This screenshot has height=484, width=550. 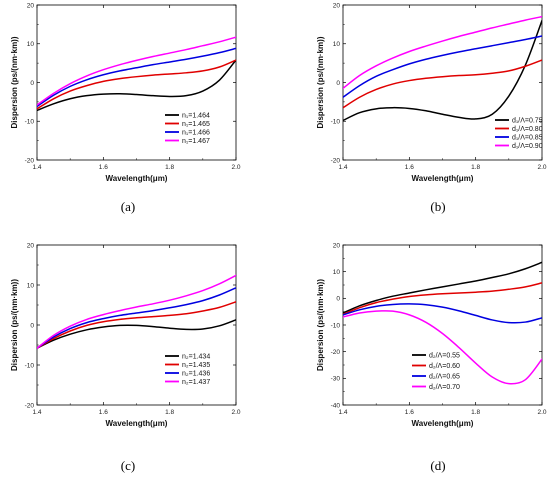 I want to click on legend-label: n₂=1.434, so click(x=196, y=356).